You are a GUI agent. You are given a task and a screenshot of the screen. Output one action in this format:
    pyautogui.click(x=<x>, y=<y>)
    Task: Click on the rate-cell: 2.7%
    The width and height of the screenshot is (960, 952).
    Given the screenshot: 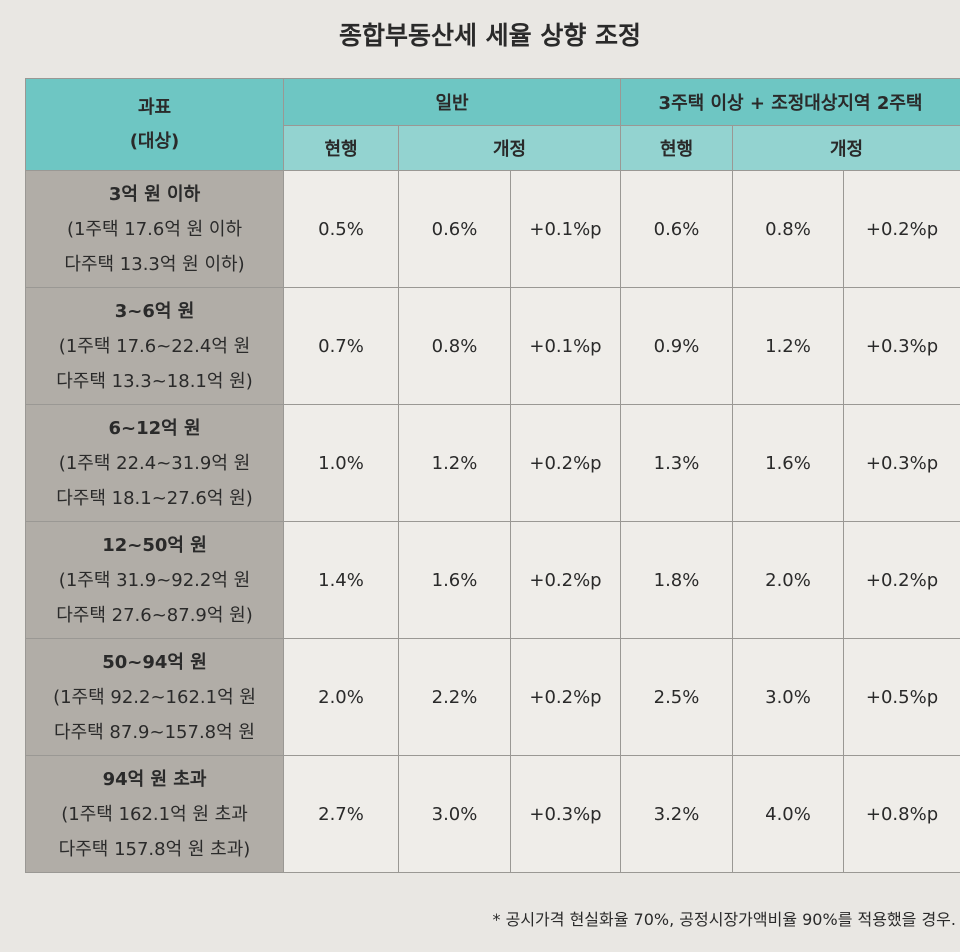 What is the action you would take?
    pyautogui.click(x=341, y=814)
    